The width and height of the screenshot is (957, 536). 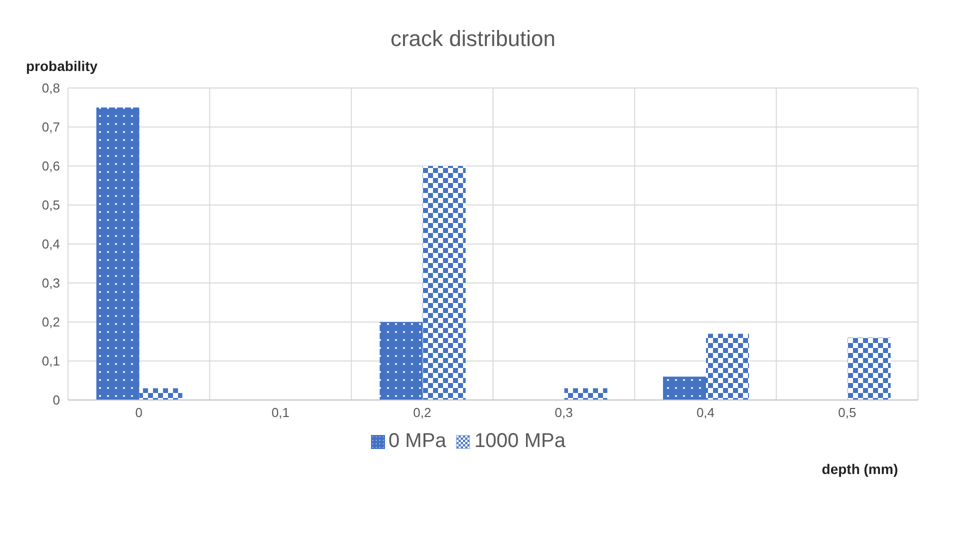 What do you see at coordinates (705, 412) in the screenshot?
I see `x-tick-label: 0,4` at bounding box center [705, 412].